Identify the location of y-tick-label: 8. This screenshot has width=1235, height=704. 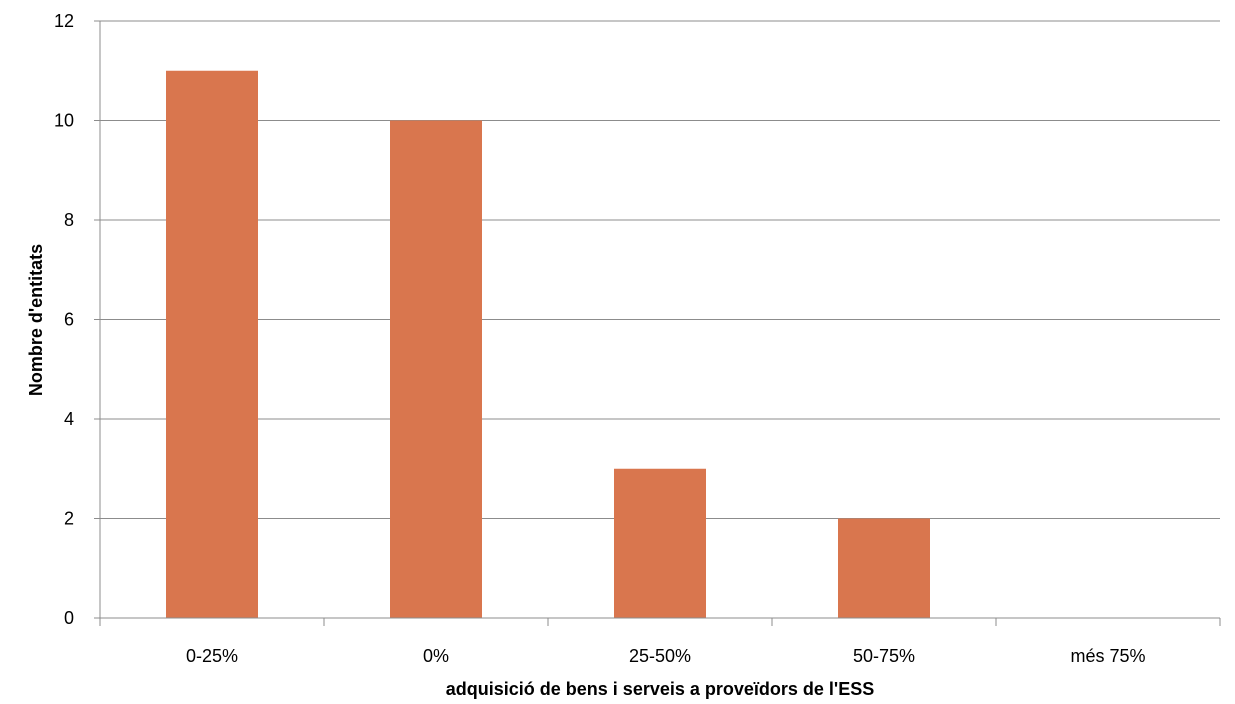
(69, 220).